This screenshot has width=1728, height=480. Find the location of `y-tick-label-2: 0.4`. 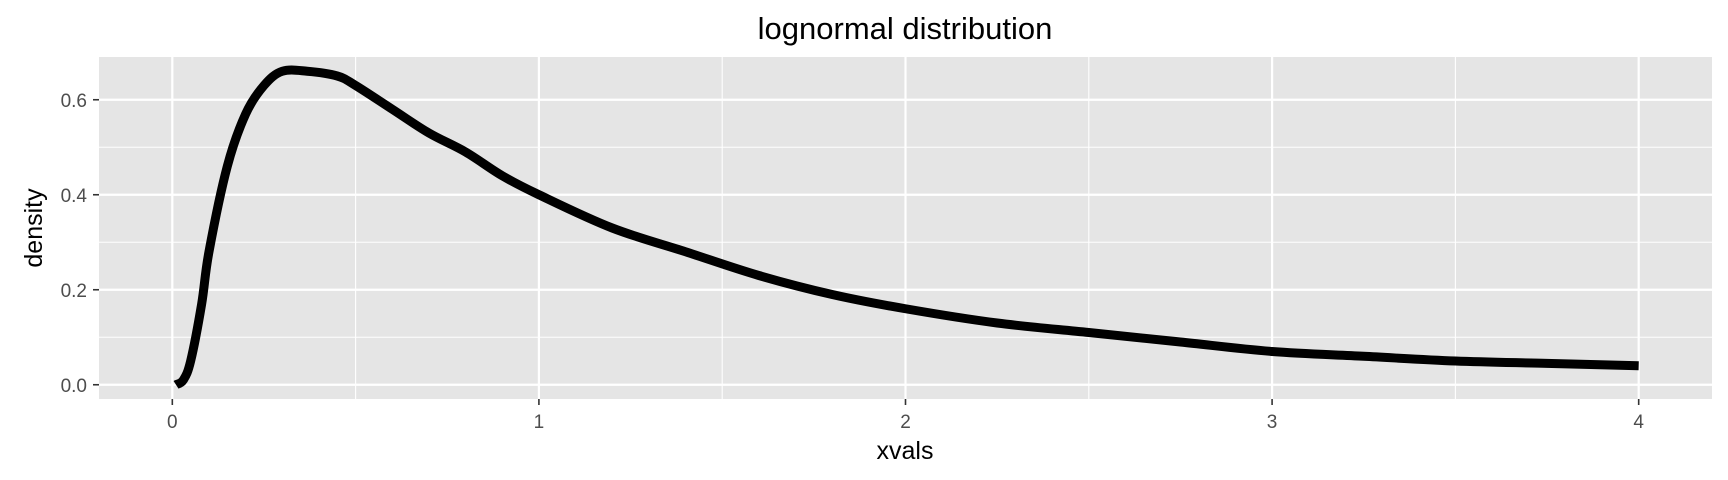

y-tick-label-2: 0.4 is located at coordinates (74, 196).